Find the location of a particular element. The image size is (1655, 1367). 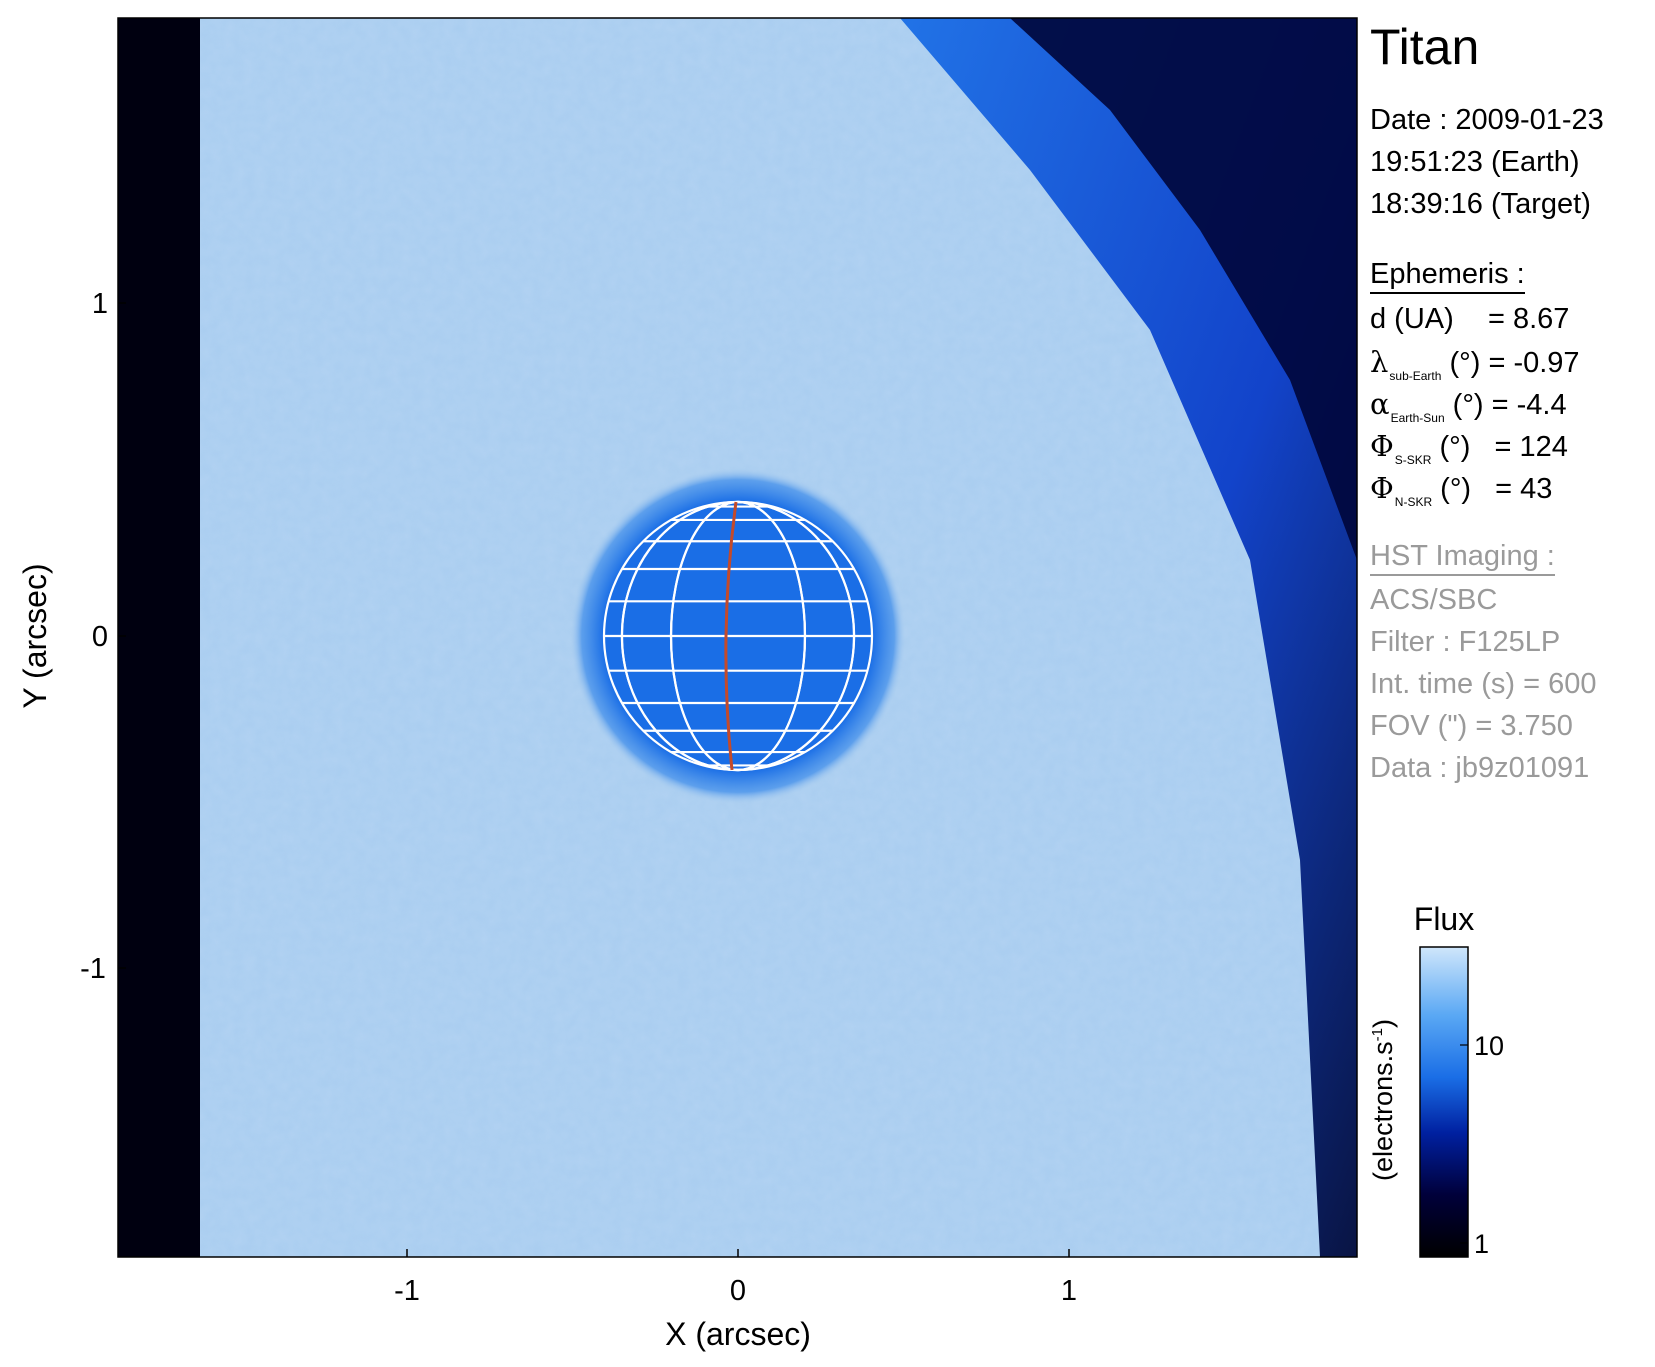

ephemeris-distance: d (UA) = 8.67 is located at coordinates (1469, 319).